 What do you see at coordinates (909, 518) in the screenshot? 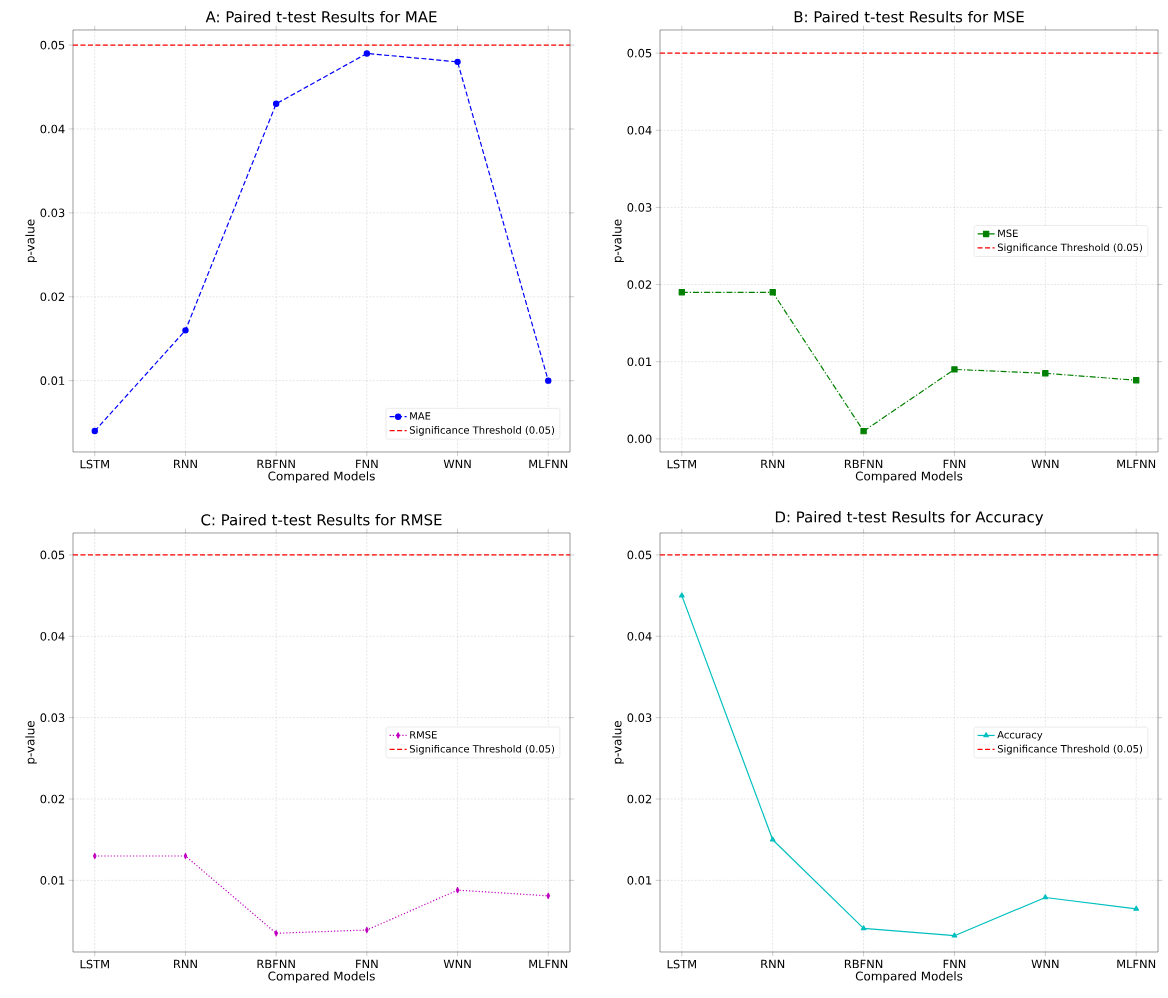
I see `chart-title: D: Paired t-test Results for Accuracy` at bounding box center [909, 518].